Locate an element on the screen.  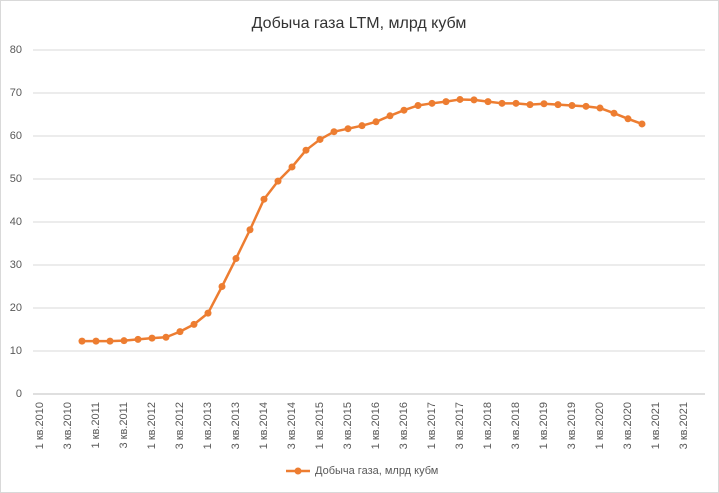
chart-title: Добыча газа LTM, млрд кубм is located at coordinates (359, 23).